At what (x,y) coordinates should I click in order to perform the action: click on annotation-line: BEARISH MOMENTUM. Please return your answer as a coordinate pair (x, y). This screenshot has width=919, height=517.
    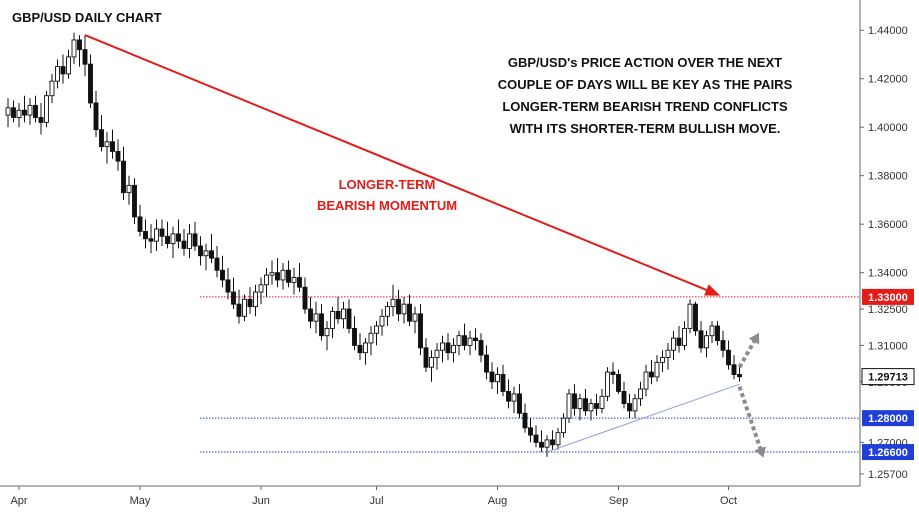
    Looking at the image, I should click on (387, 205).